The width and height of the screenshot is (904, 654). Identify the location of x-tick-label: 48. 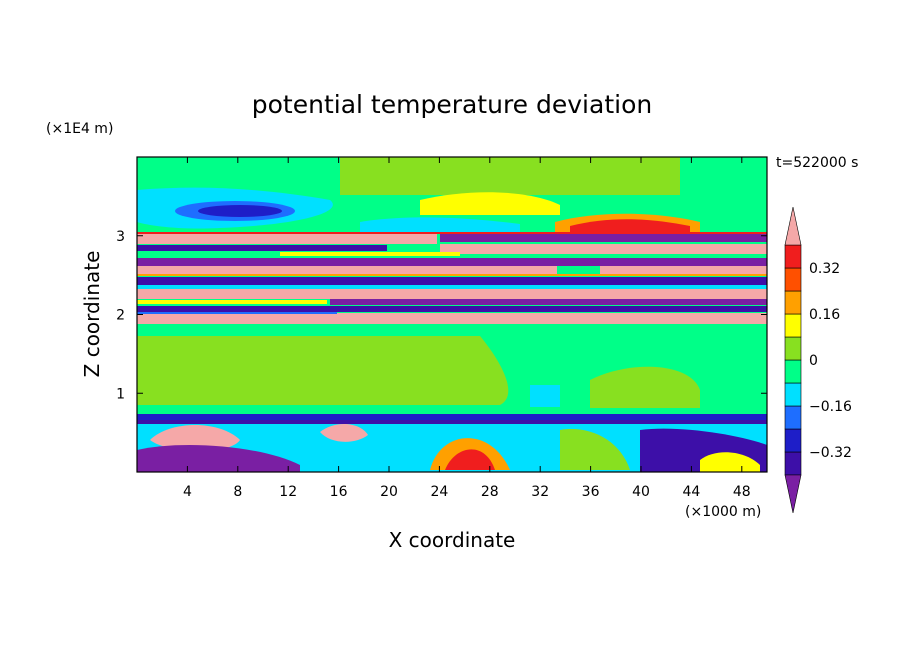
(742, 492).